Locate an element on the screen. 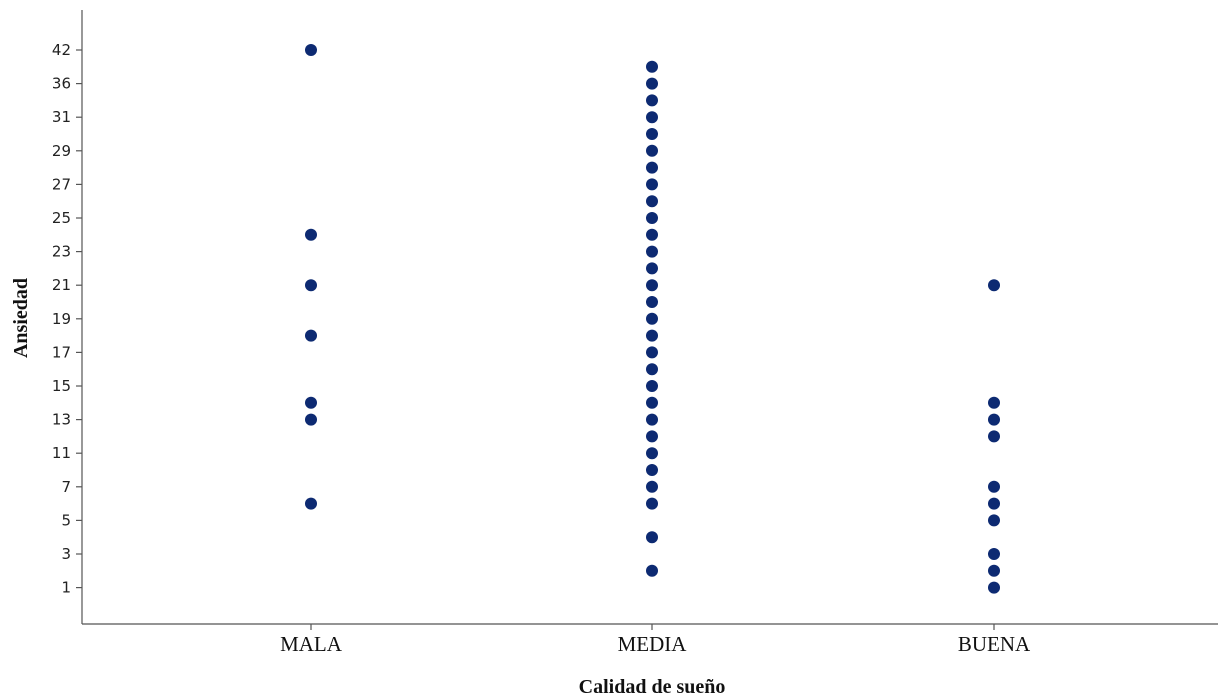 This screenshot has height=698, width=1222. y-tick-label: 11 is located at coordinates (61, 453).